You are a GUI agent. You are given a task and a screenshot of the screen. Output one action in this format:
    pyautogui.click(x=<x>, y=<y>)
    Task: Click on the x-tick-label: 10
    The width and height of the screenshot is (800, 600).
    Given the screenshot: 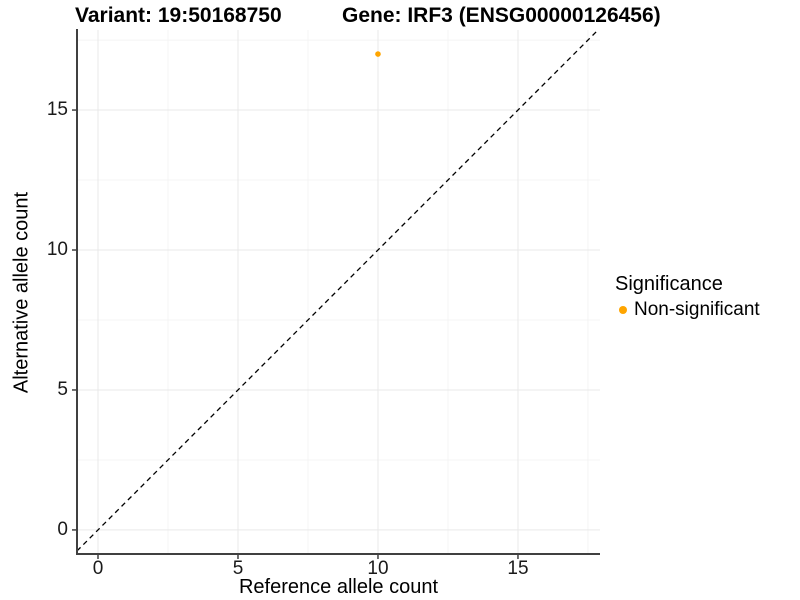 What is the action you would take?
    pyautogui.click(x=378, y=568)
    